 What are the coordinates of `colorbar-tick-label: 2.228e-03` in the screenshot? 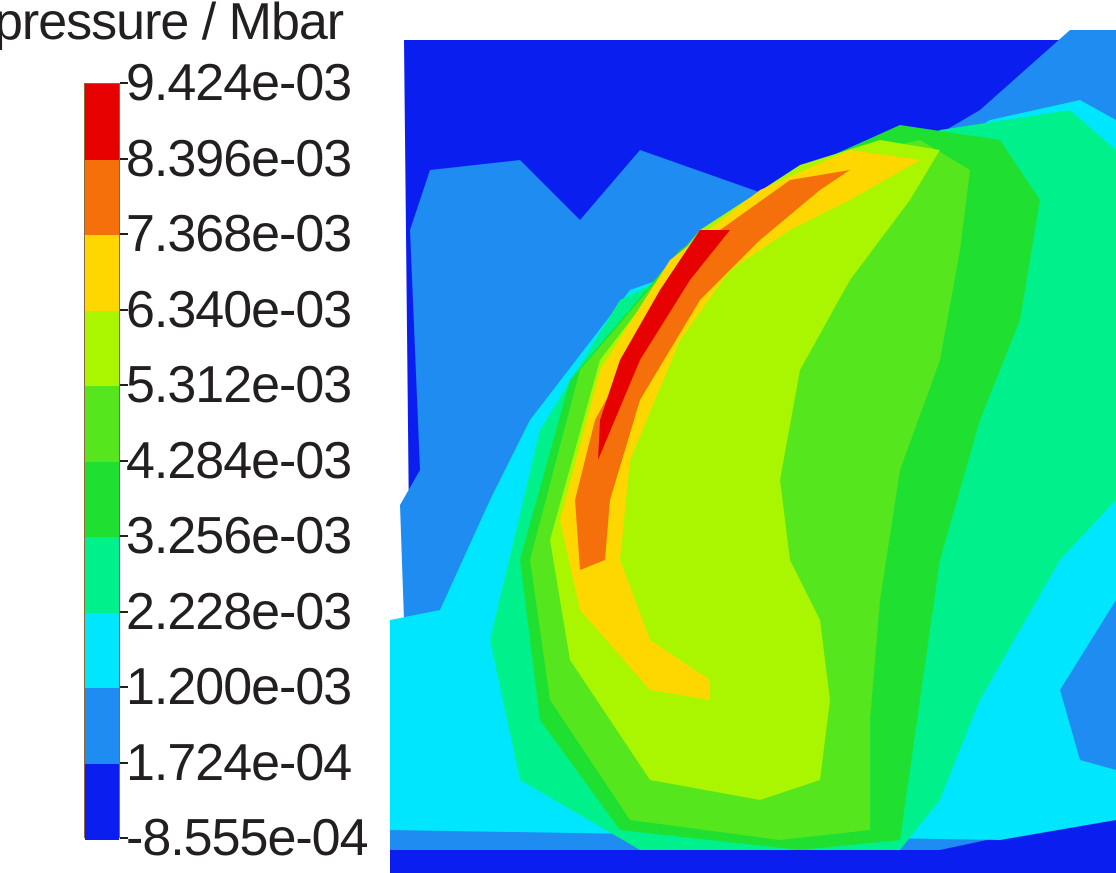 It's located at (239, 611).